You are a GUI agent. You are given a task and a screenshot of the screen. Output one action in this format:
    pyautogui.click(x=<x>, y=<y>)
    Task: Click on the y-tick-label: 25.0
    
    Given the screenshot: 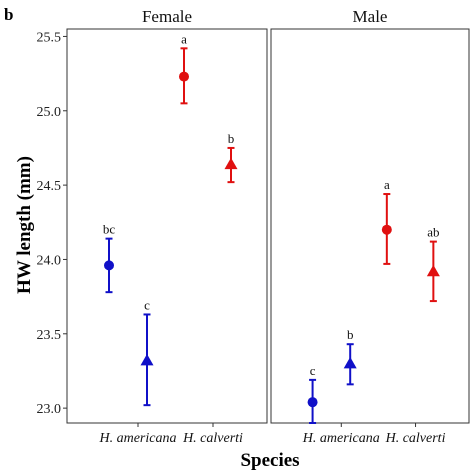 What is the action you would take?
    pyautogui.click(x=49, y=112)
    